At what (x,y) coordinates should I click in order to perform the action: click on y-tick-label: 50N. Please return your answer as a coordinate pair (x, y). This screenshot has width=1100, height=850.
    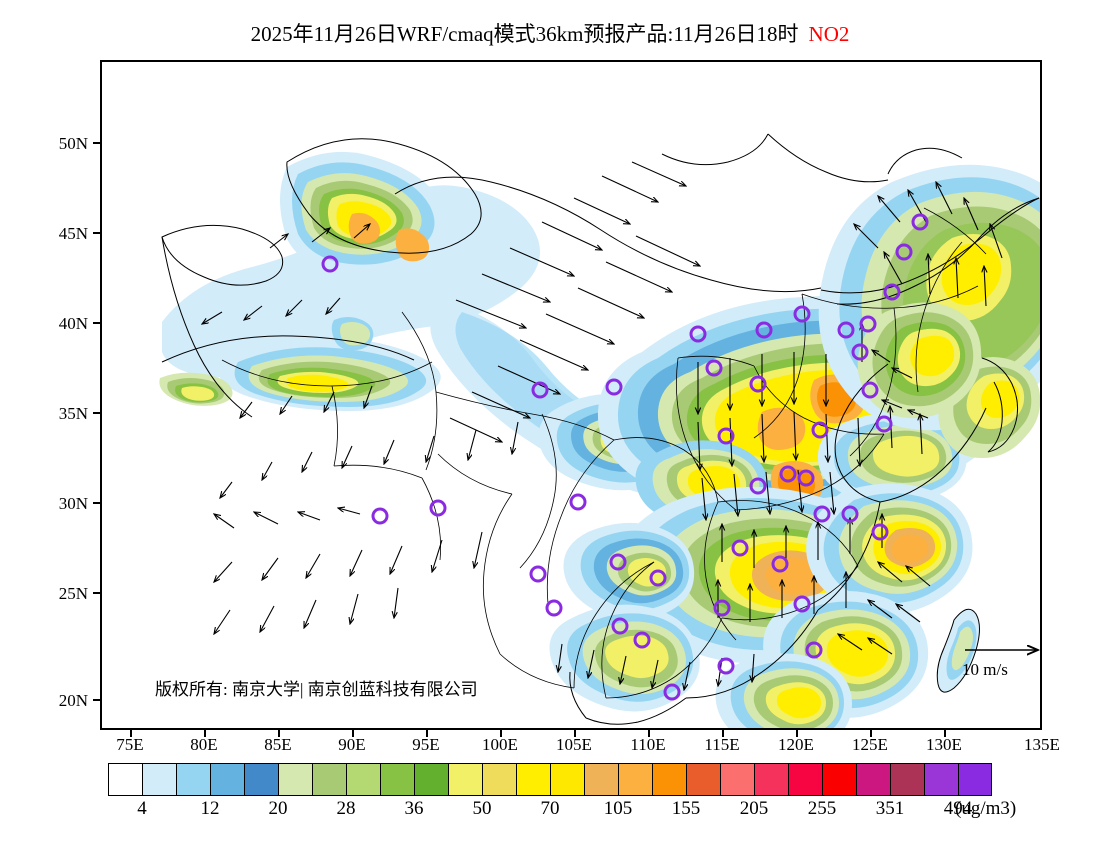
    Looking at the image, I should click on (73, 143).